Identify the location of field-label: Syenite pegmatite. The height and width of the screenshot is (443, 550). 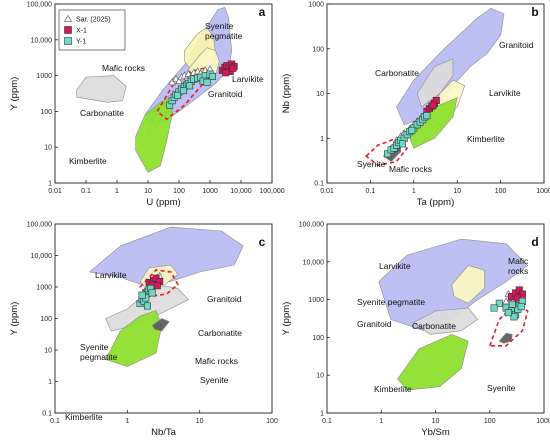
(391, 302).